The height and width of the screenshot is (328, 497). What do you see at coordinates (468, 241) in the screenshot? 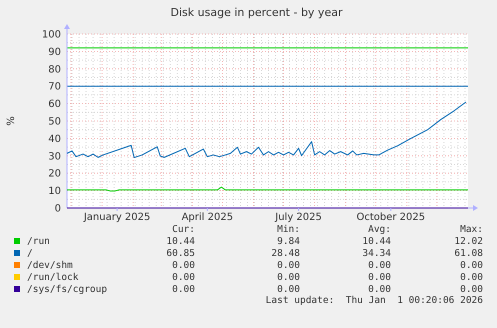
I see `text: 12.02` at bounding box center [468, 241].